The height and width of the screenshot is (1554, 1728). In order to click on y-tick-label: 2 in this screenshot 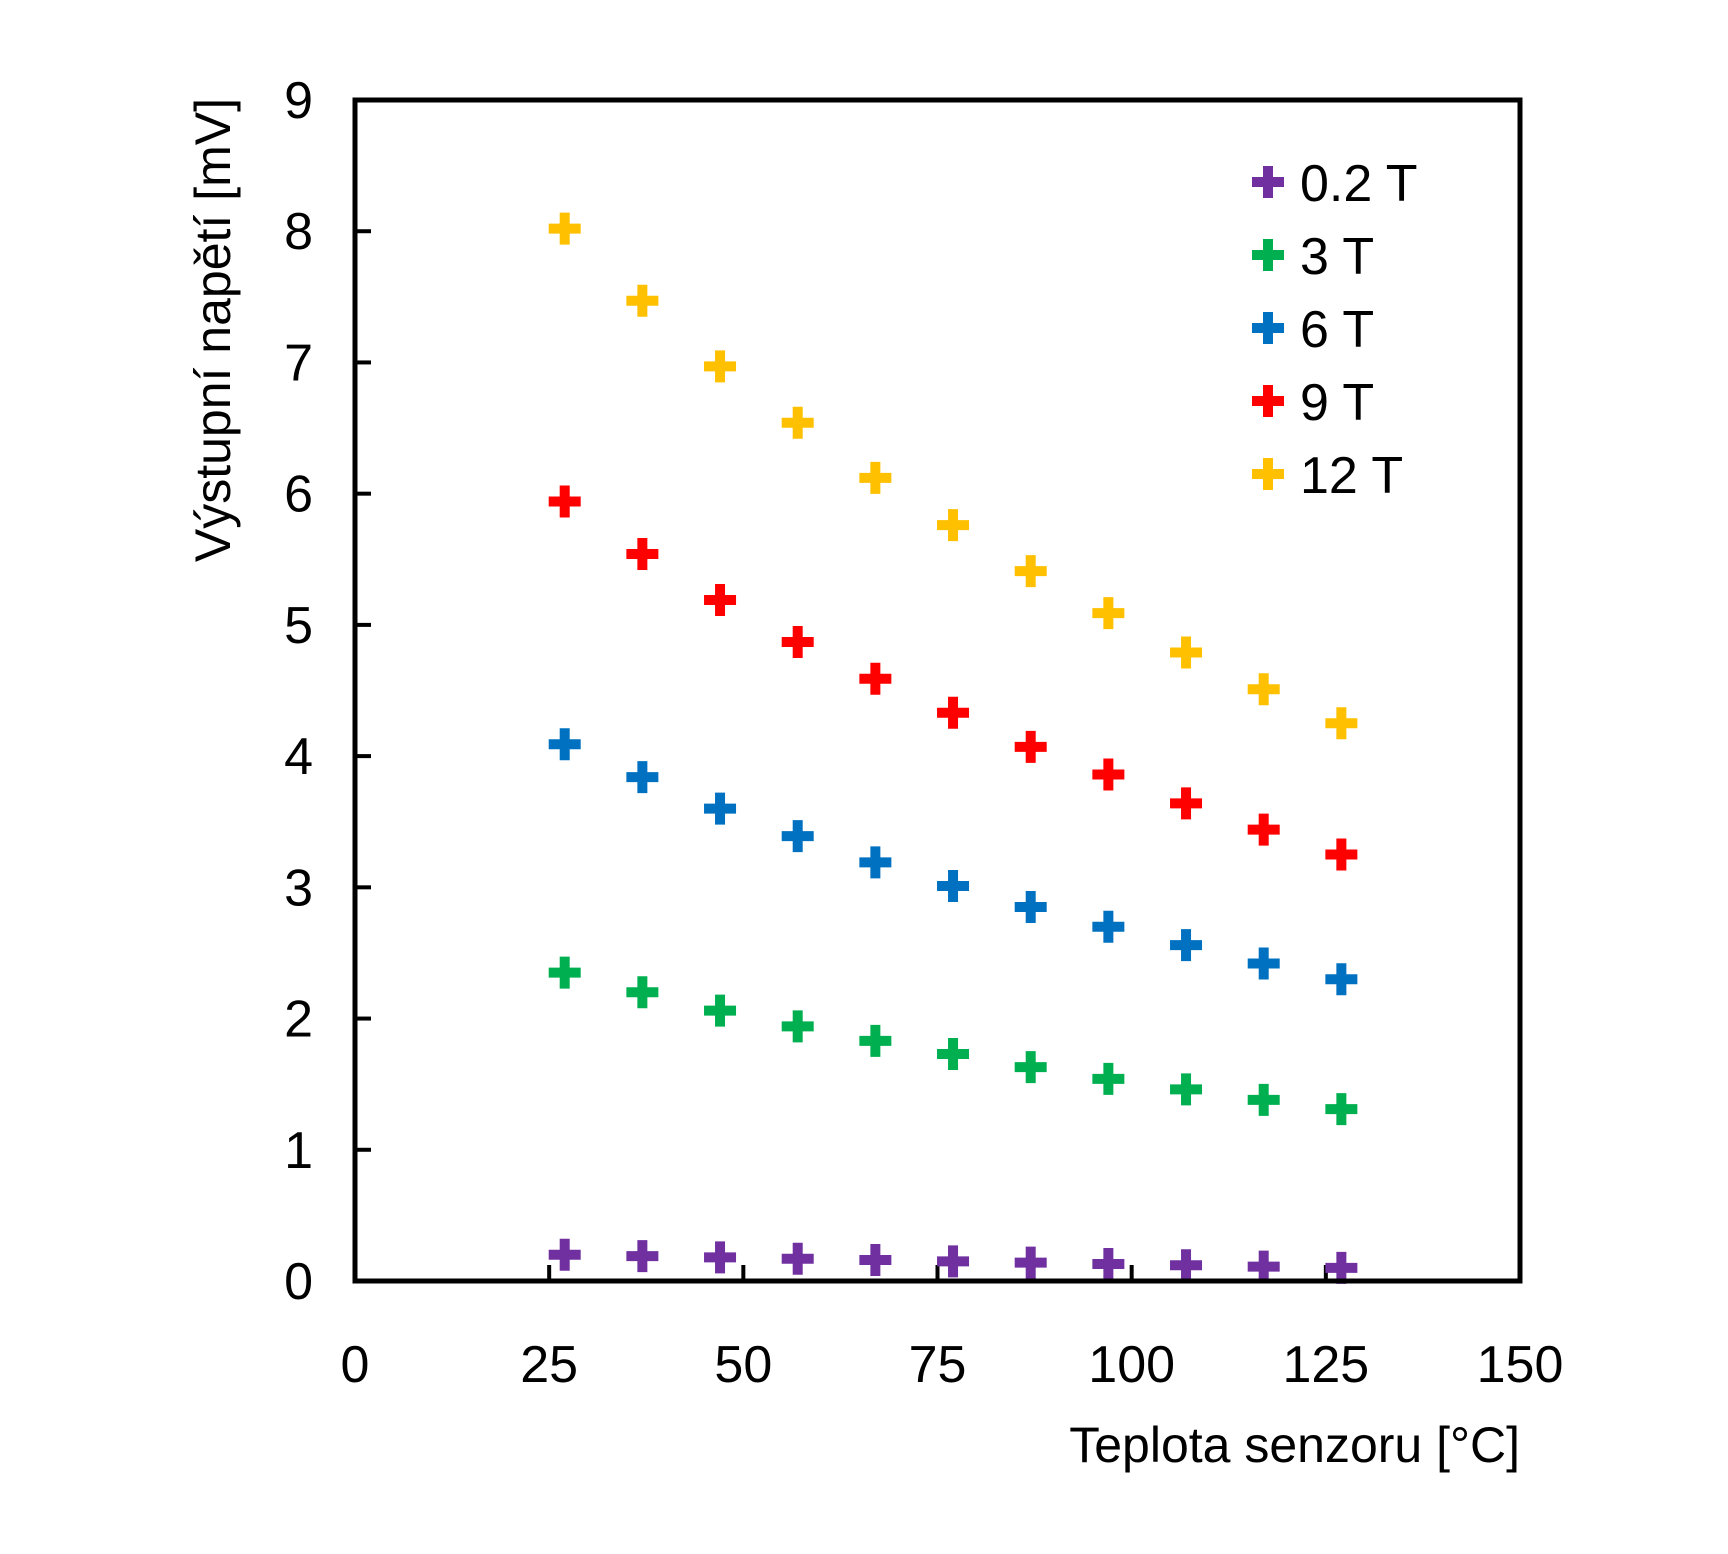, I will do `click(298, 1020)`.